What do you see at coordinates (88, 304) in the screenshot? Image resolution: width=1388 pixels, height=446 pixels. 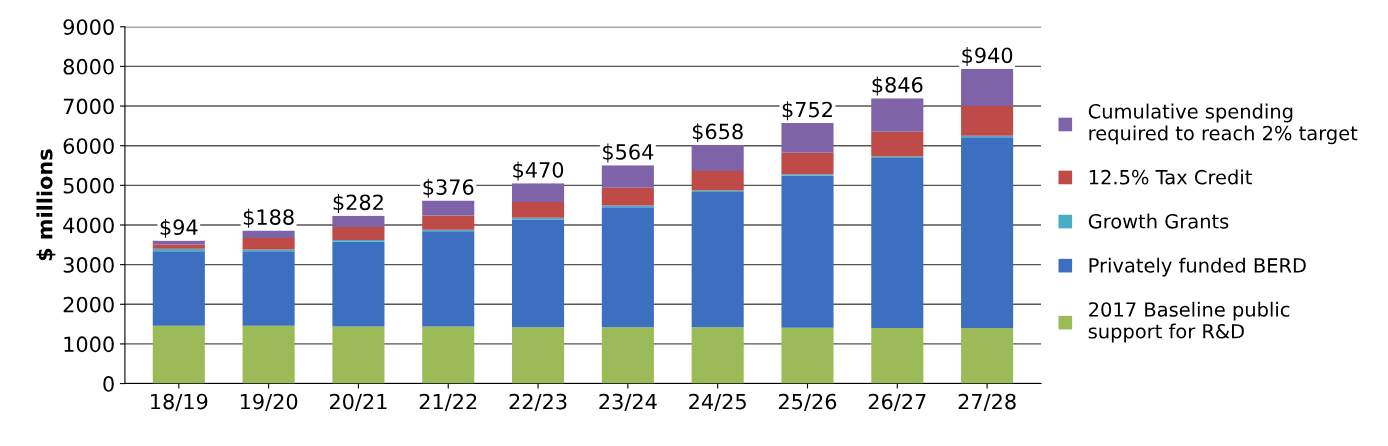 I see `y-tick-label: 2000` at bounding box center [88, 304].